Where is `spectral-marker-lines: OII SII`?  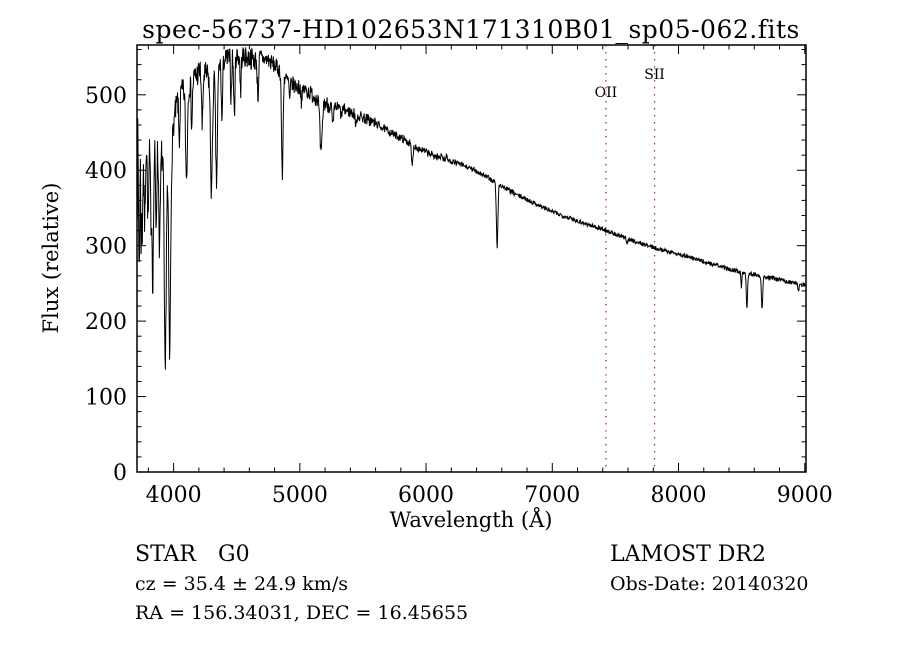 spectral-marker-lines: OII SII is located at coordinates (630, 258).